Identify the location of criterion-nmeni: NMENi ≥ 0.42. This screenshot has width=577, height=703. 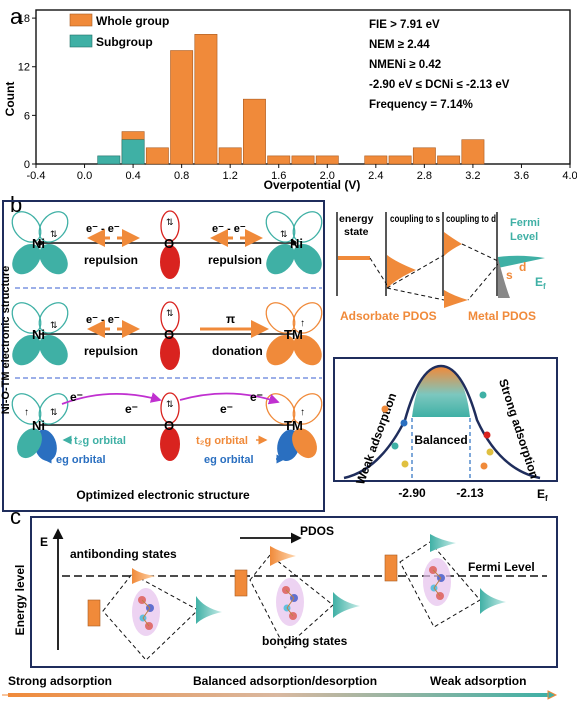
(405, 65).